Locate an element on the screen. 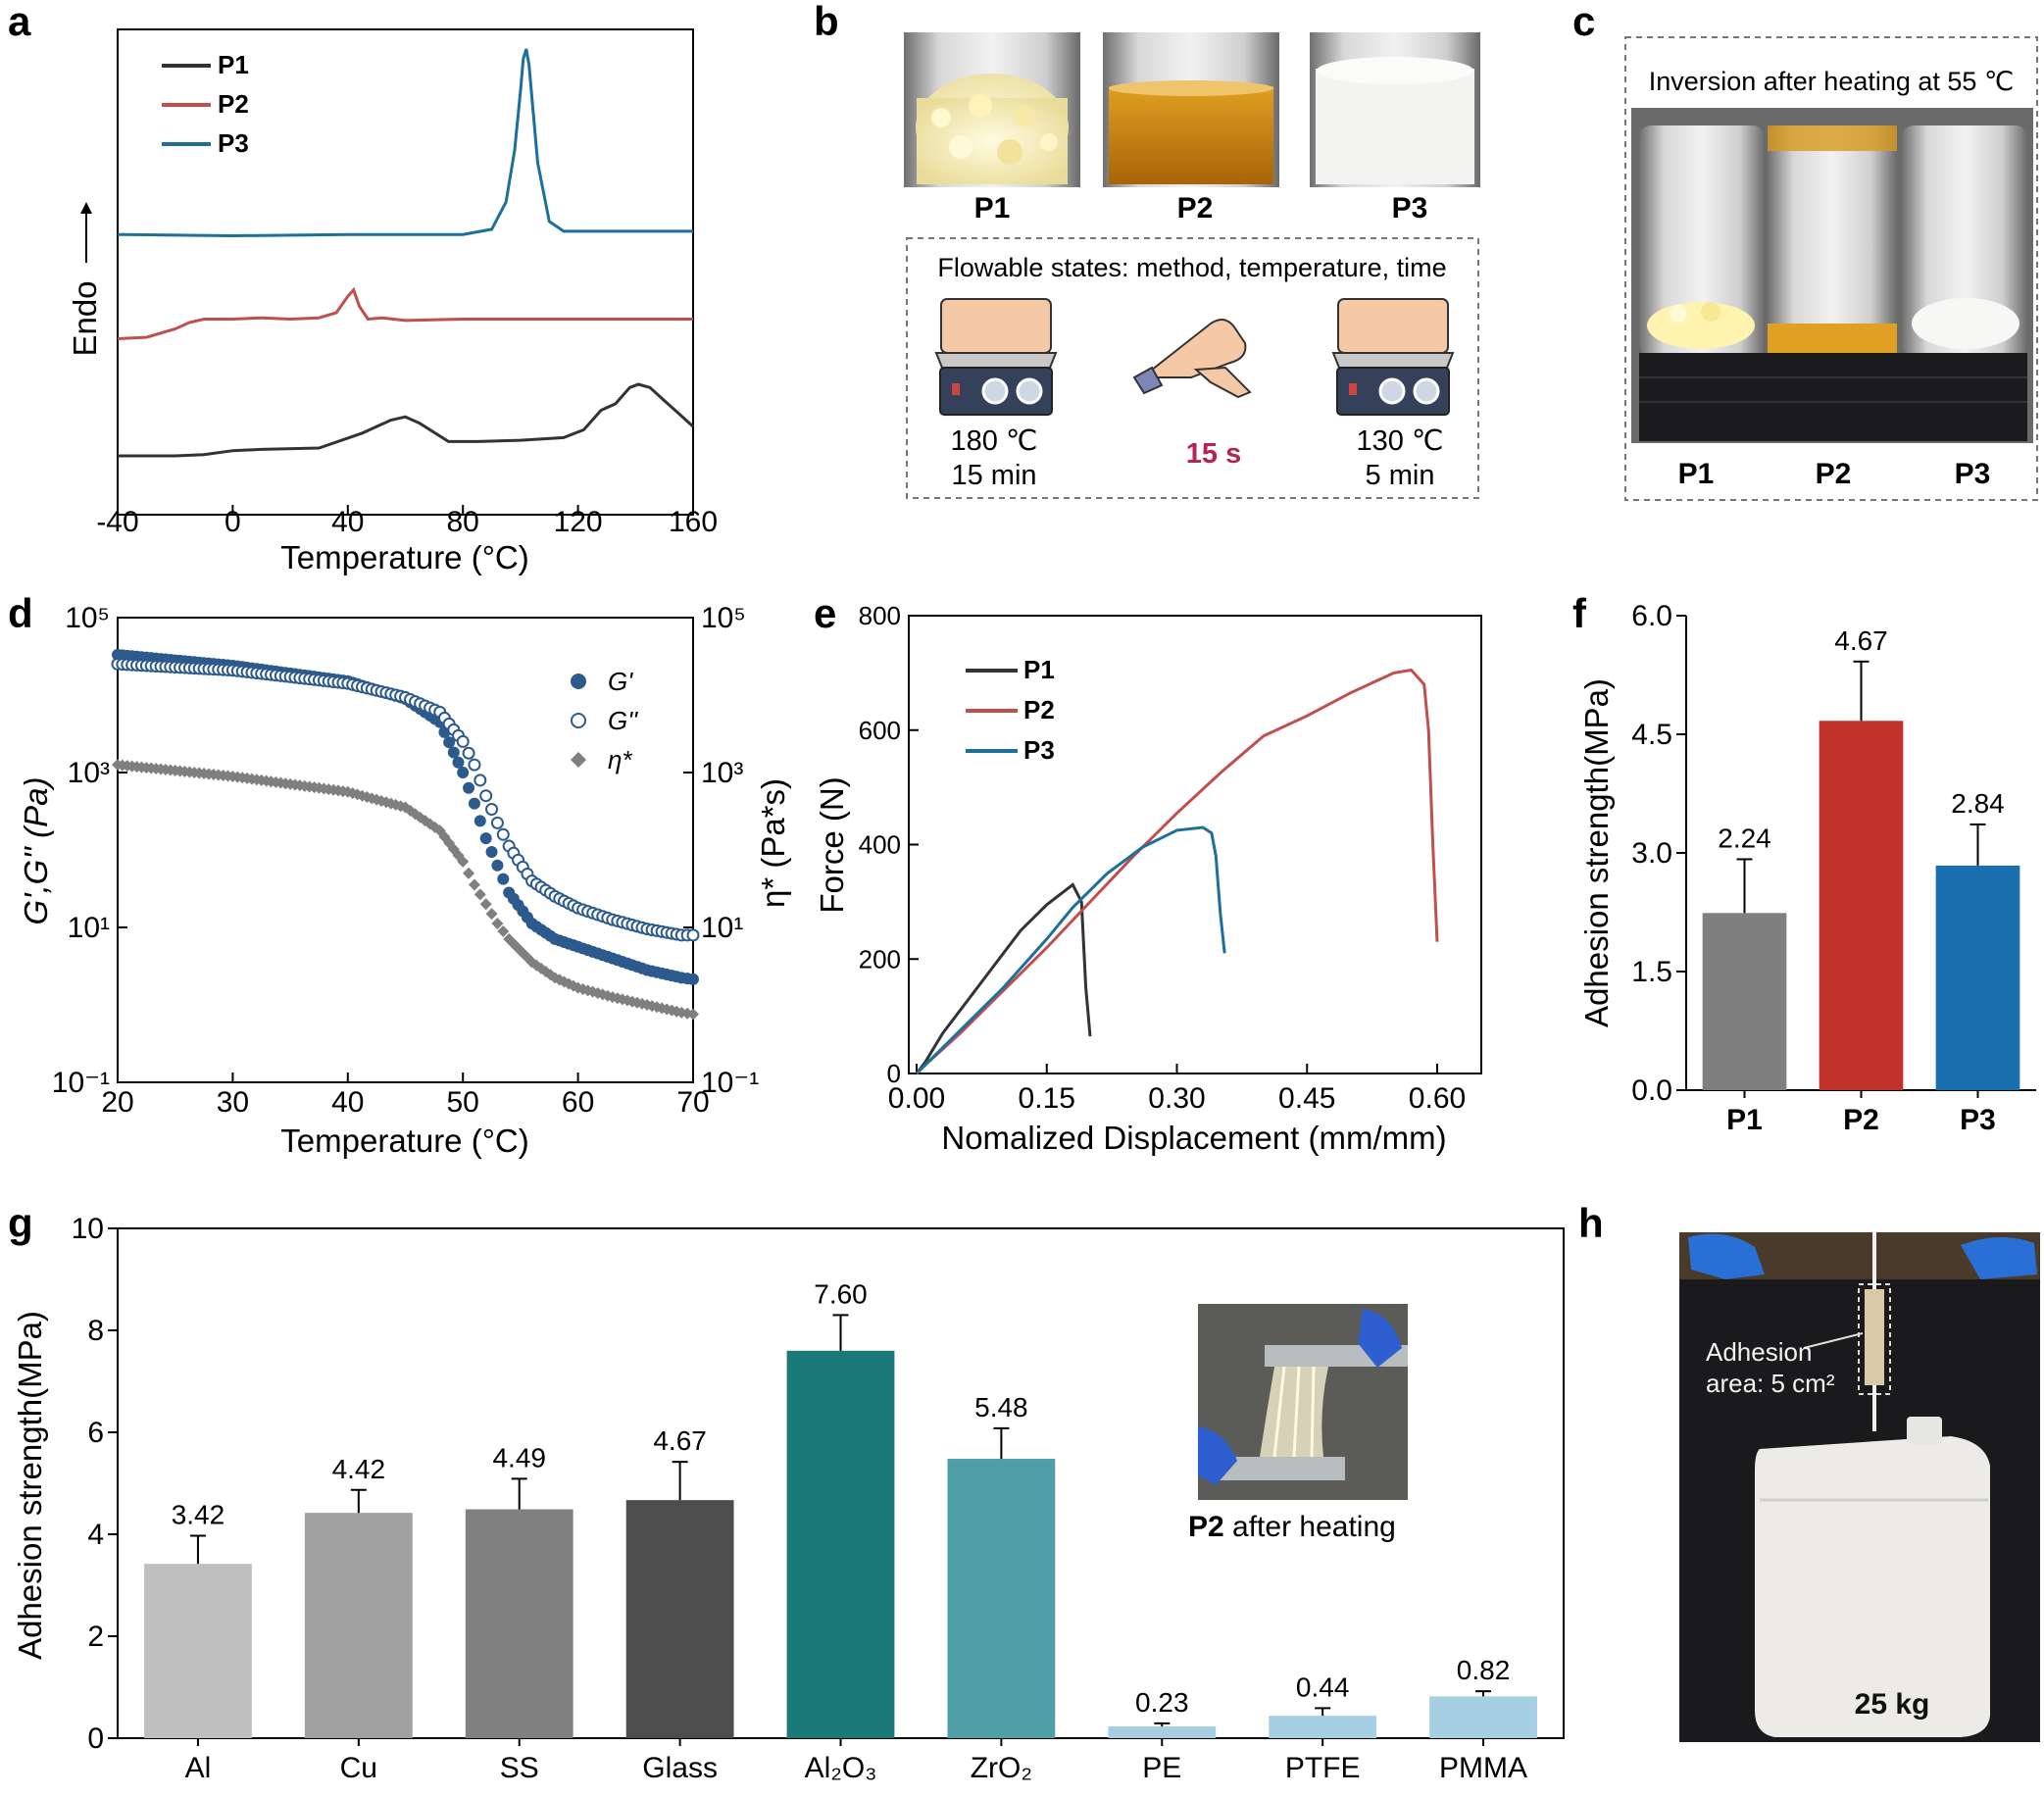  inset-caption-bold: P2 is located at coordinates (1206, 1527).